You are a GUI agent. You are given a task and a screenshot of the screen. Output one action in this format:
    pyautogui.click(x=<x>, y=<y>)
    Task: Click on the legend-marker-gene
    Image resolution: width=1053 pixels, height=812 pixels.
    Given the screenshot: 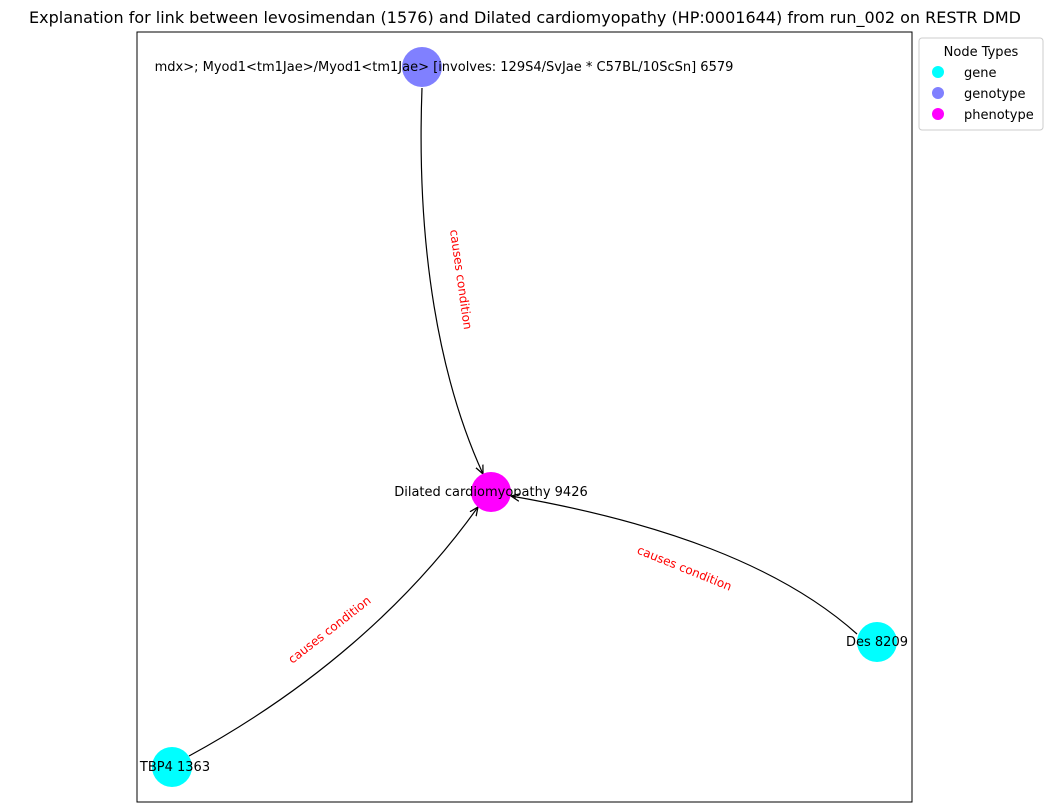 What is the action you would take?
    pyautogui.click(x=938, y=72)
    